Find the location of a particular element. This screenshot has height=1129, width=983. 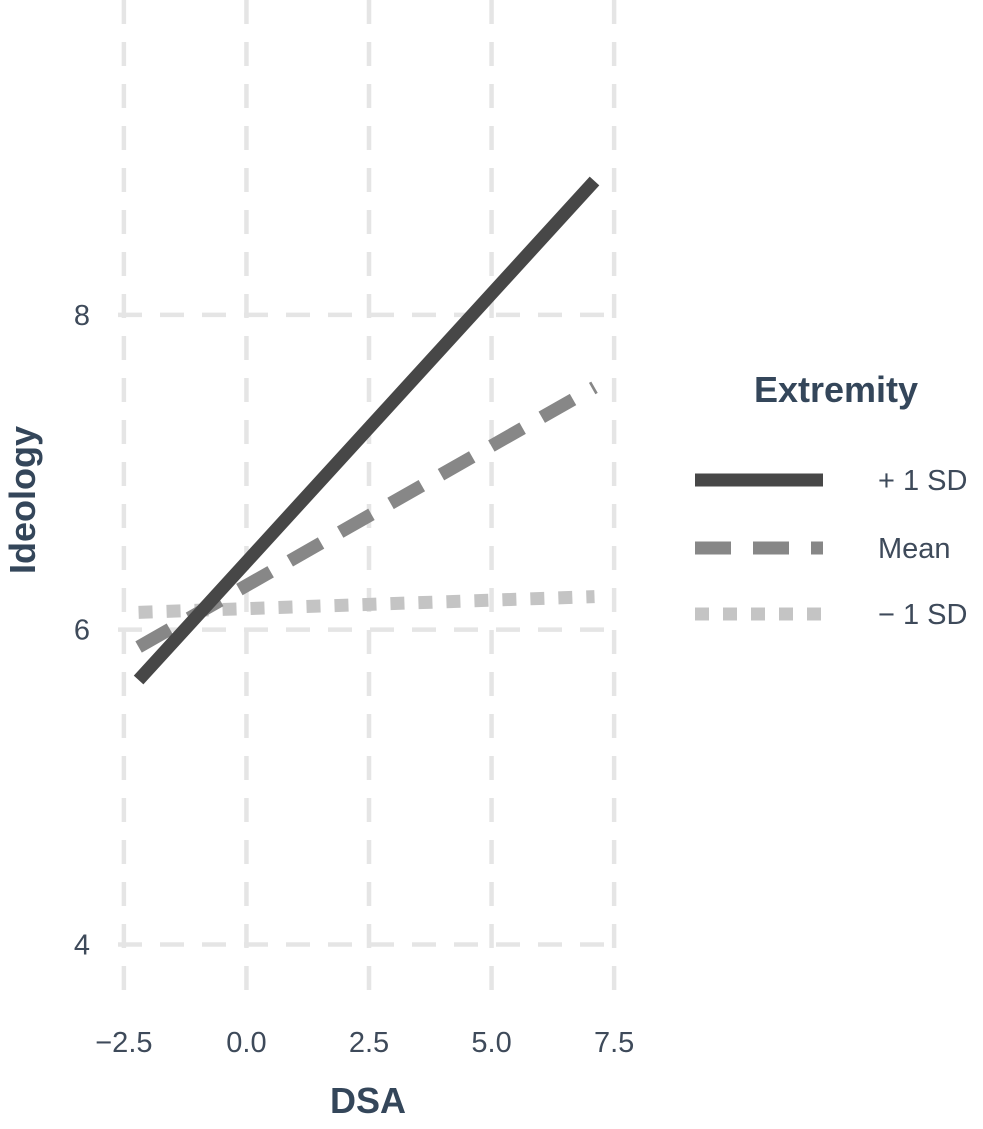

x-tick-label: 5.0 is located at coordinates (491, 1043).